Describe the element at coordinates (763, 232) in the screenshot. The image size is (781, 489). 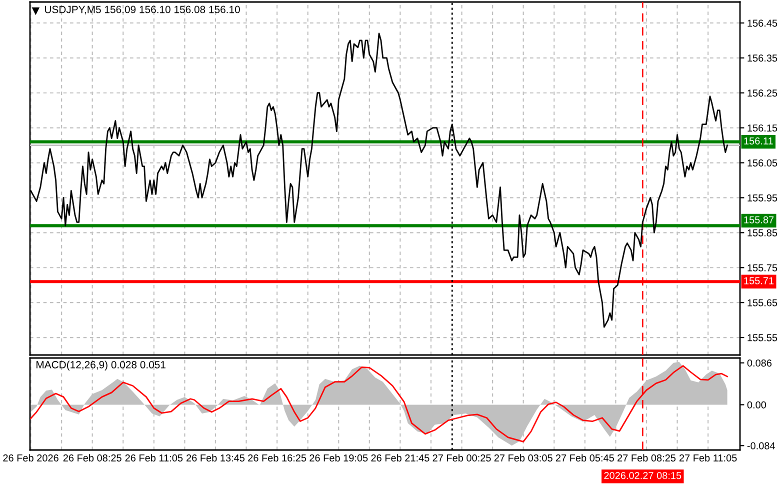
I see `y-tick-label: 155.85` at that location.